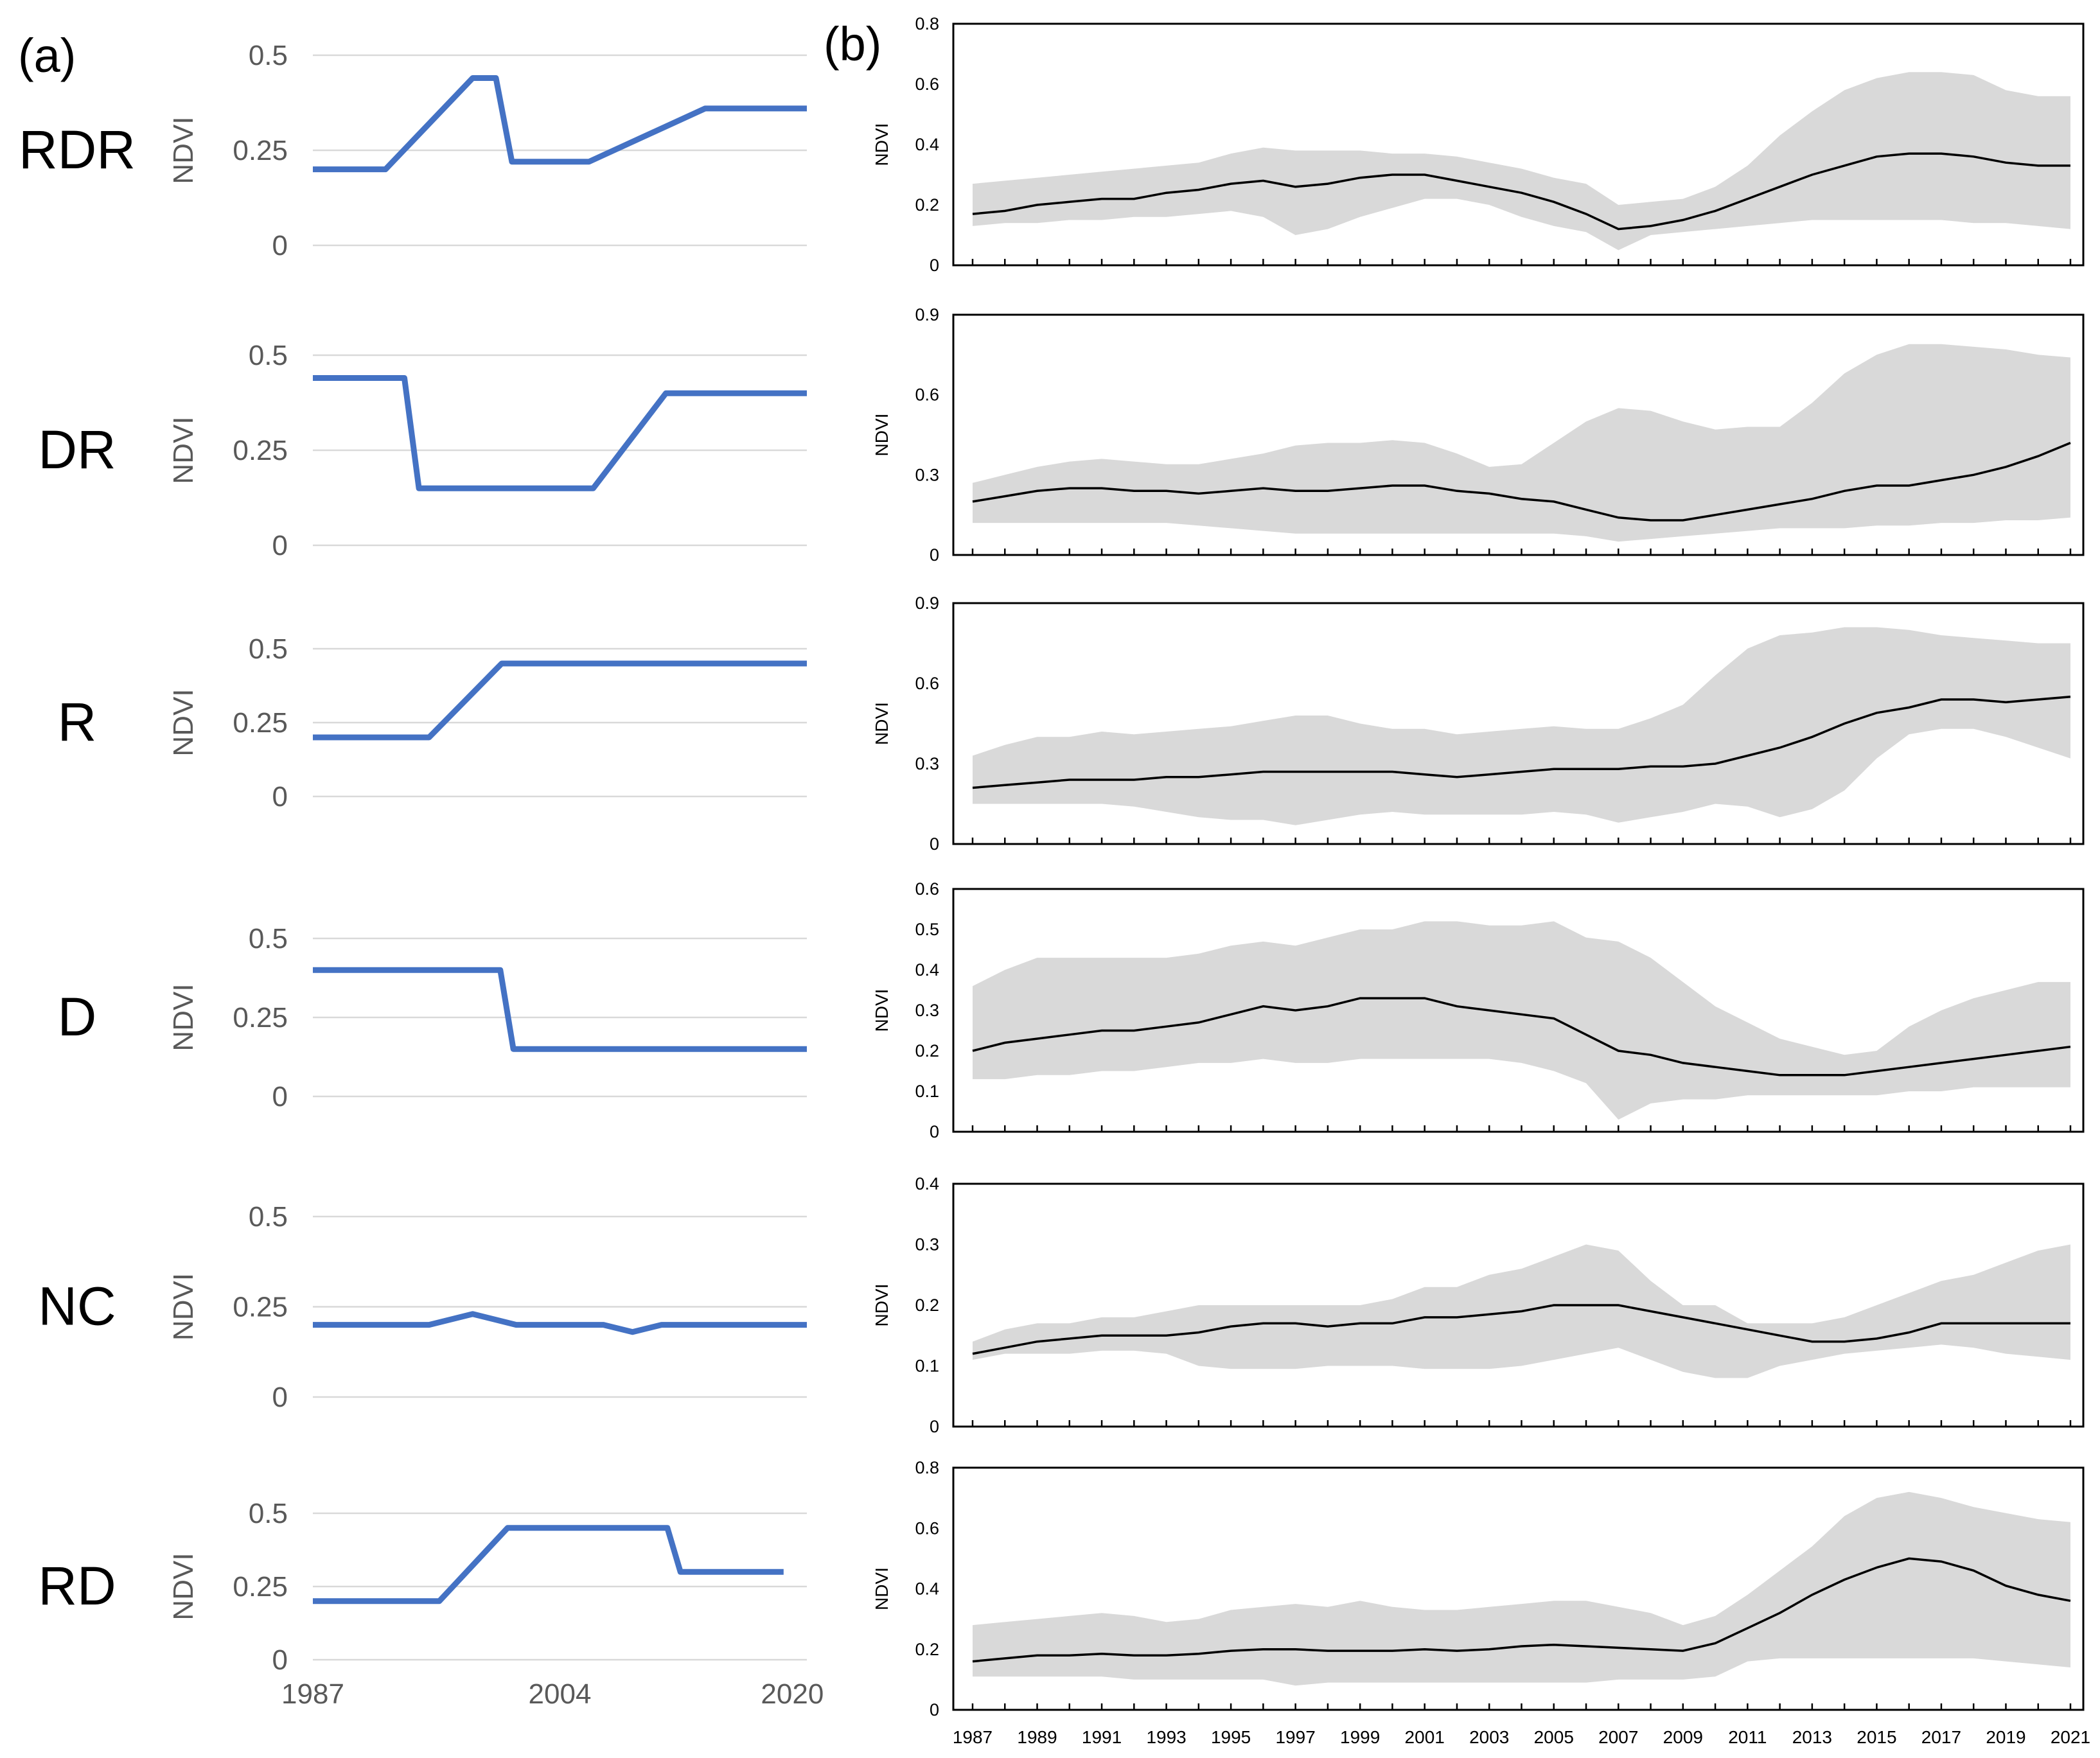  I want to click on range-band-r, so click(1521, 726).